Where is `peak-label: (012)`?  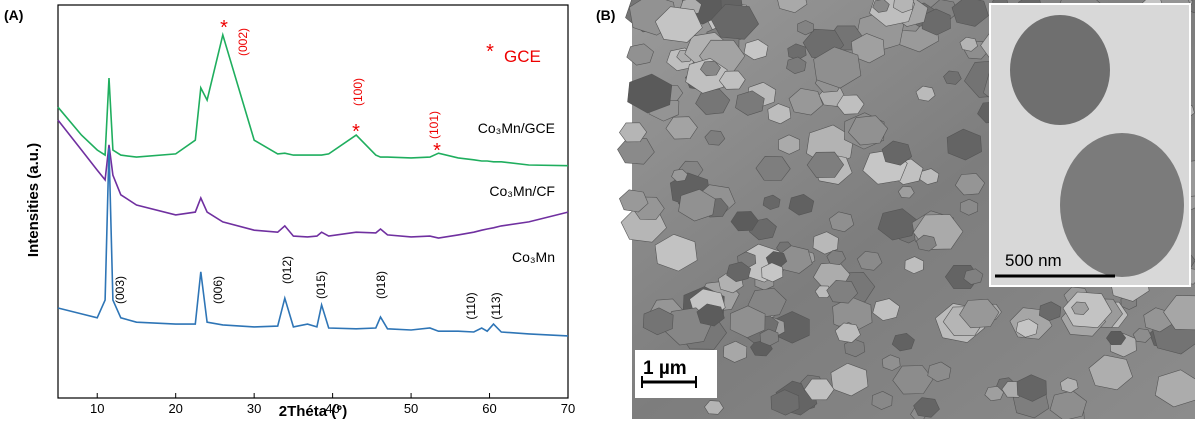
peak-label: (012) is located at coordinates (287, 270).